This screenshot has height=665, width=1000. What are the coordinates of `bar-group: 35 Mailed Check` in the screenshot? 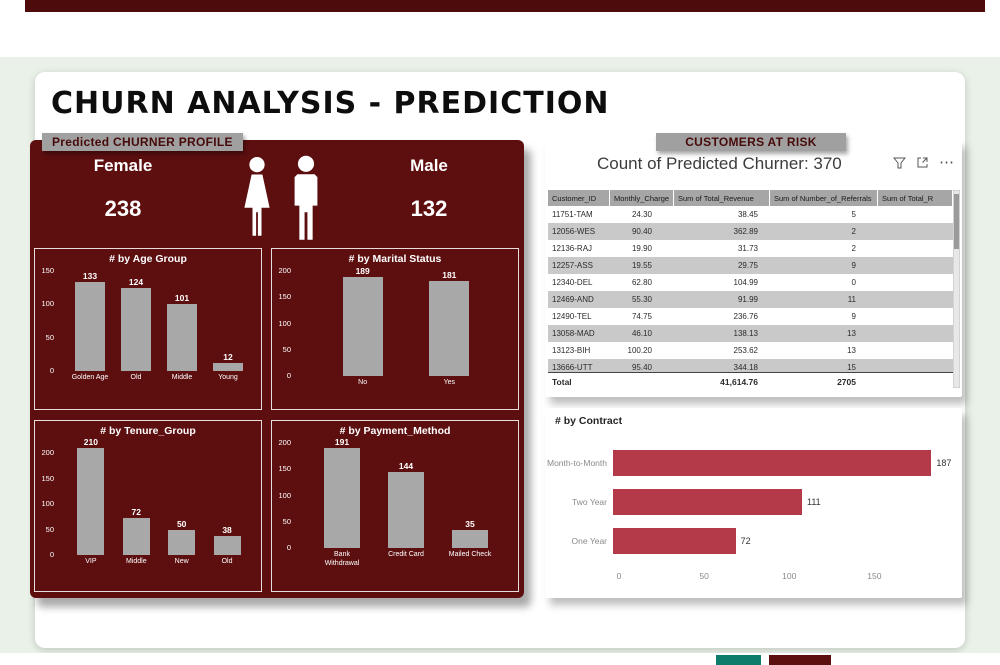 It's located at (470, 509).